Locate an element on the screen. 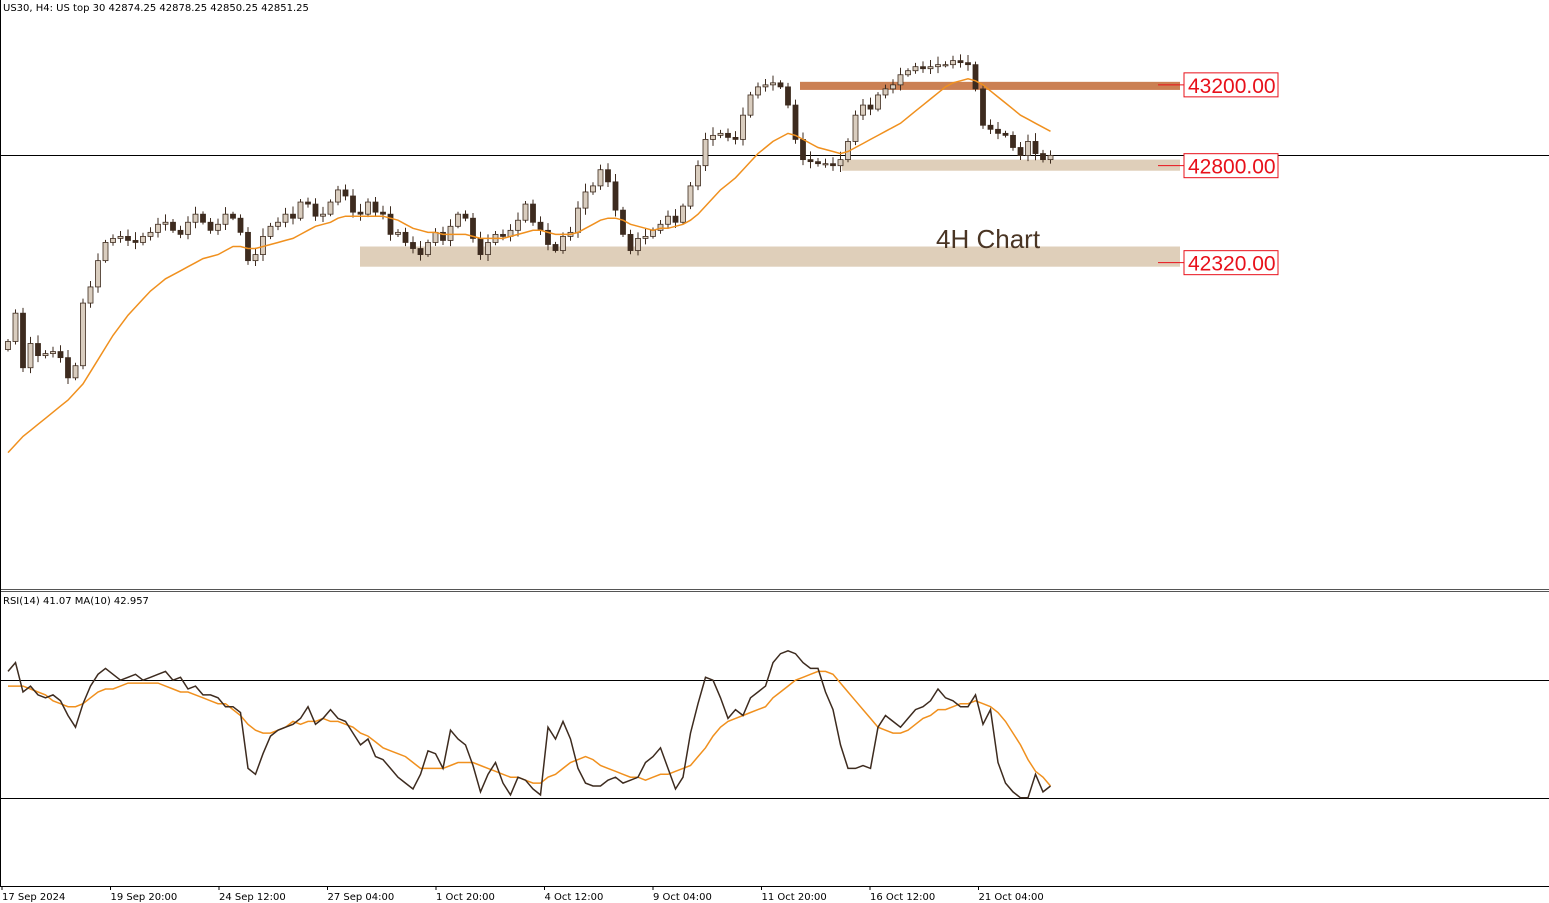  time-tick-label: 11 Oct 20:00 is located at coordinates (794, 897).